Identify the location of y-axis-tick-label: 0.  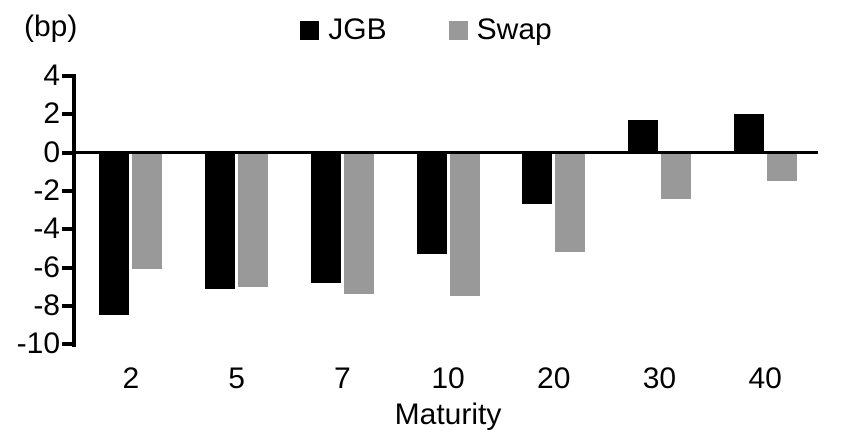
(51, 152).